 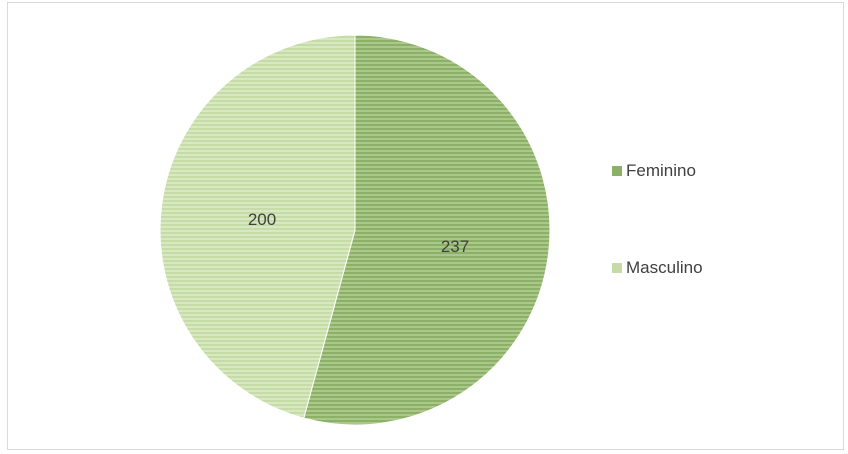 I want to click on legend-swatch-masculino, so click(x=617, y=268).